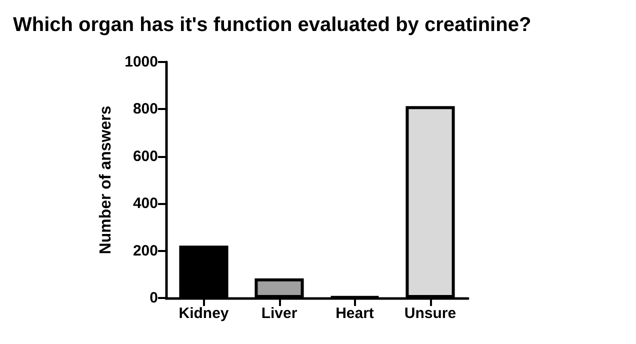 The width and height of the screenshot is (636, 344). What do you see at coordinates (145, 156) in the screenshot?
I see `y-tick-label: 600` at bounding box center [145, 156].